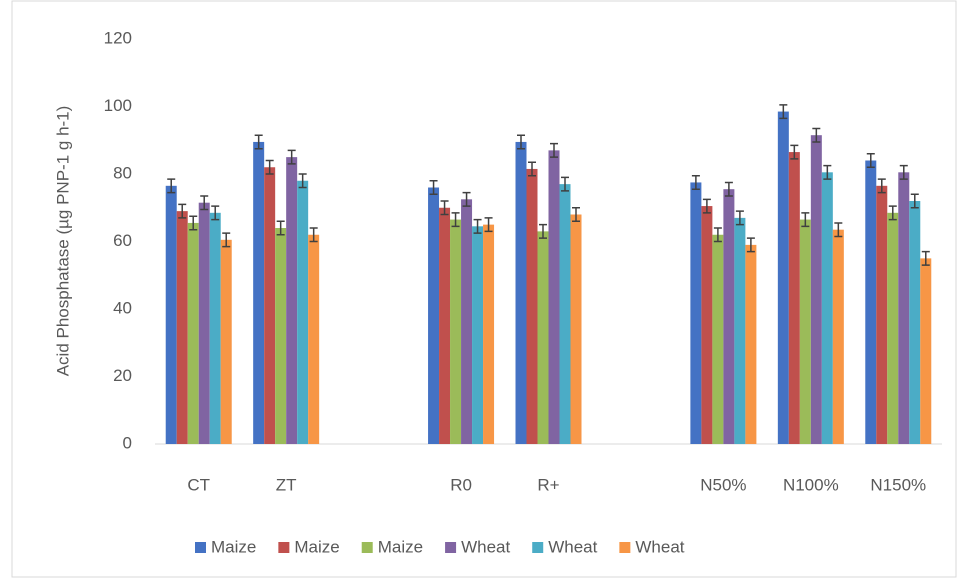 The image size is (958, 580). What do you see at coordinates (118, 37) in the screenshot?
I see `y-tick-label: 120` at bounding box center [118, 37].